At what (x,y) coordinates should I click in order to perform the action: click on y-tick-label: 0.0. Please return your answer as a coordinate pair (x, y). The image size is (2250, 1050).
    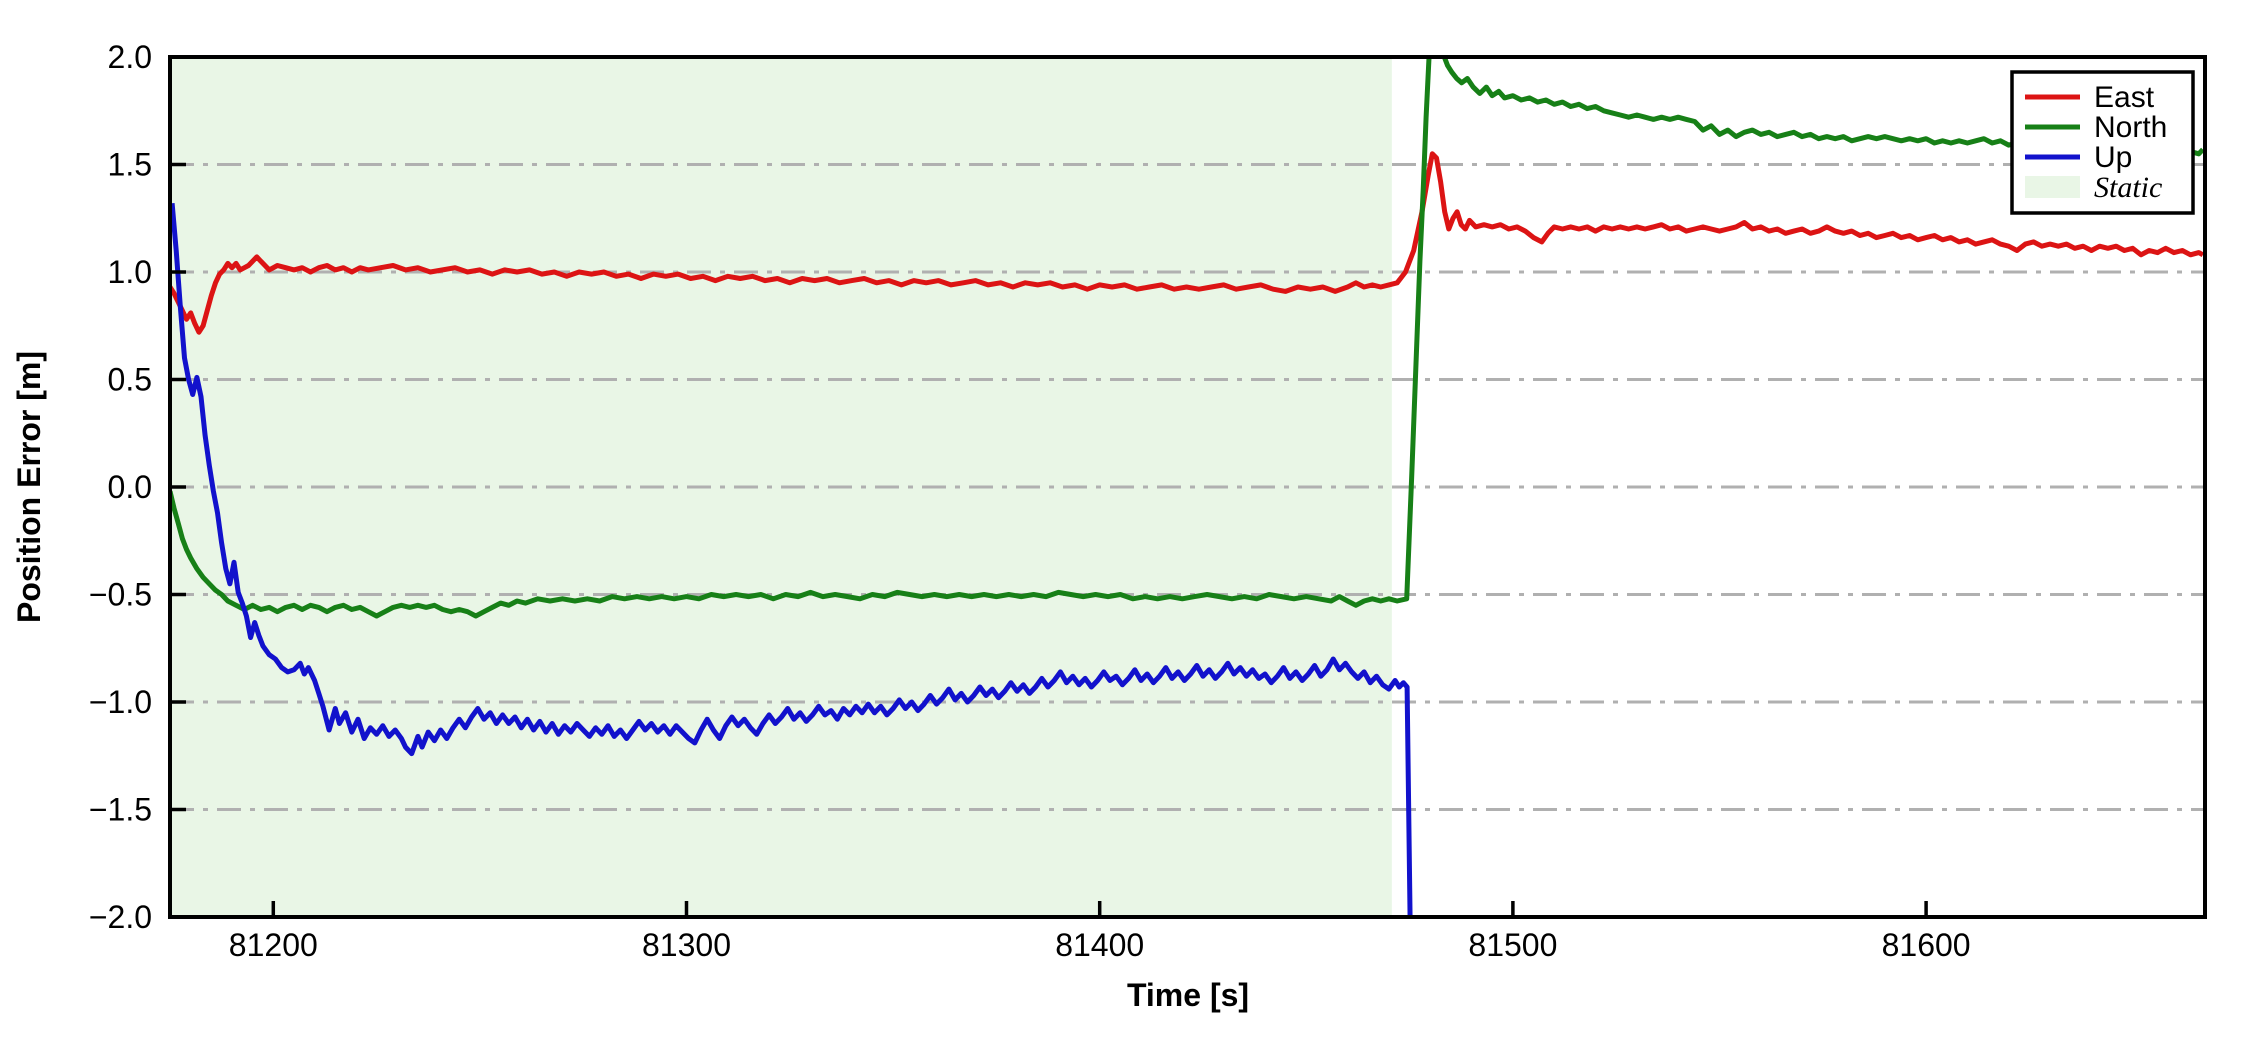
    Looking at the image, I should click on (130, 487).